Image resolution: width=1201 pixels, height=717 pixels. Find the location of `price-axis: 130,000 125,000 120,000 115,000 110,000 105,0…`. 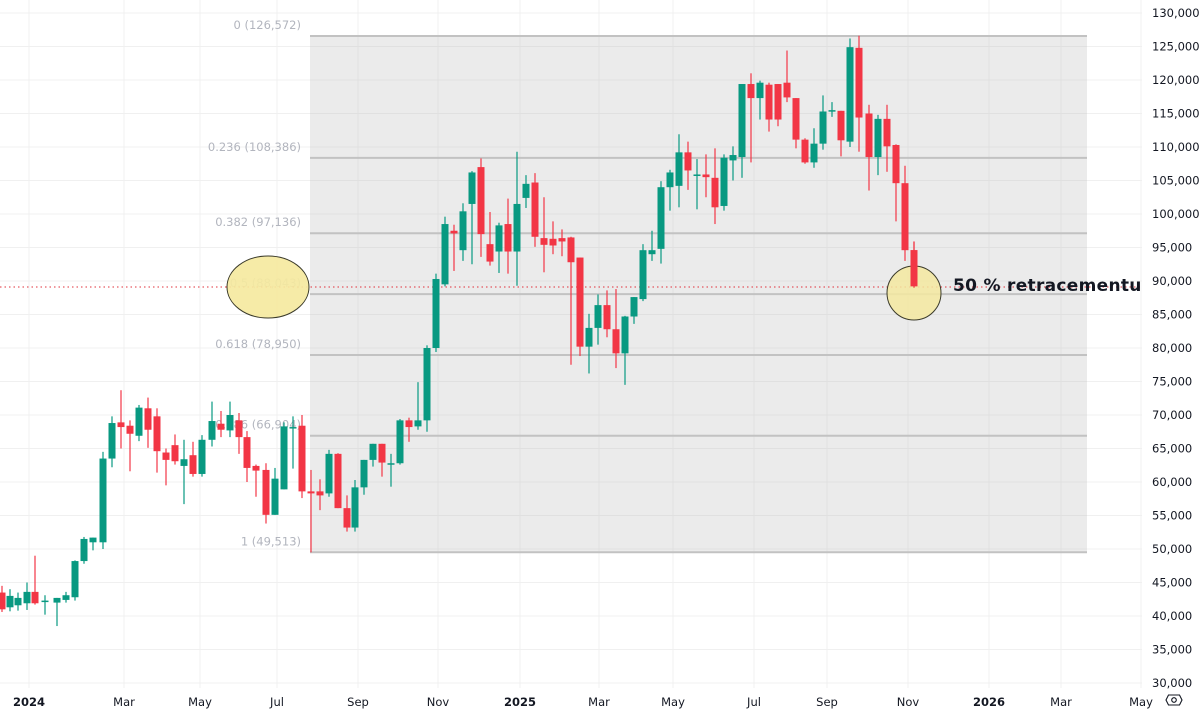

price-axis: 130,000 125,000 120,000 115,000 110,000 105,0… is located at coordinates (1171, 356).